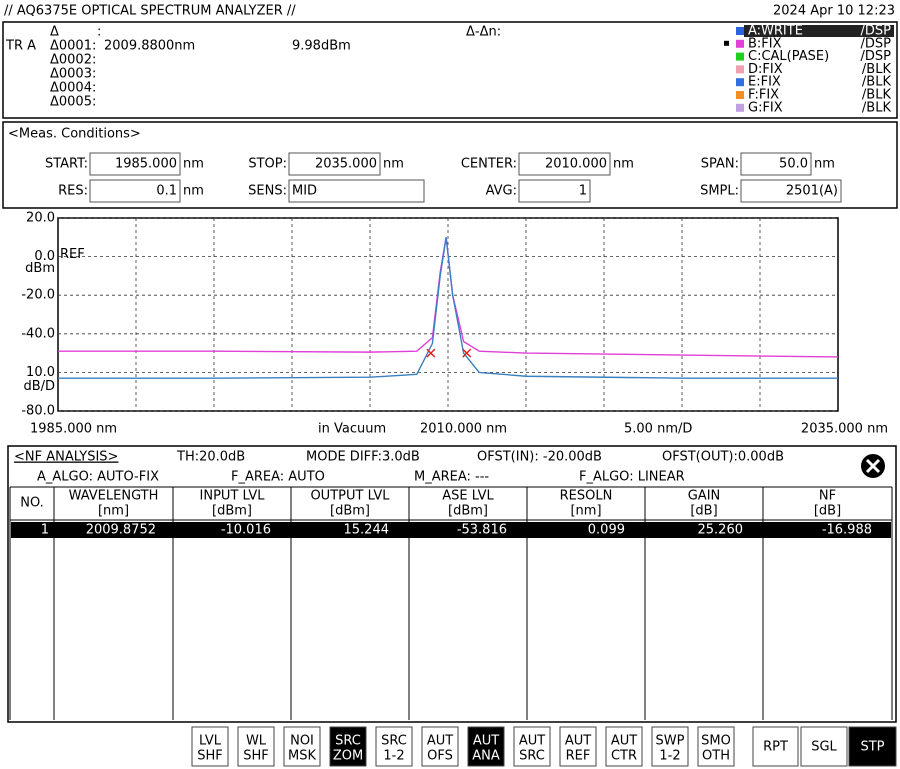 Image resolution: width=900 pixels, height=769 pixels. I want to click on y-tick-label: -20.0, so click(38, 295).